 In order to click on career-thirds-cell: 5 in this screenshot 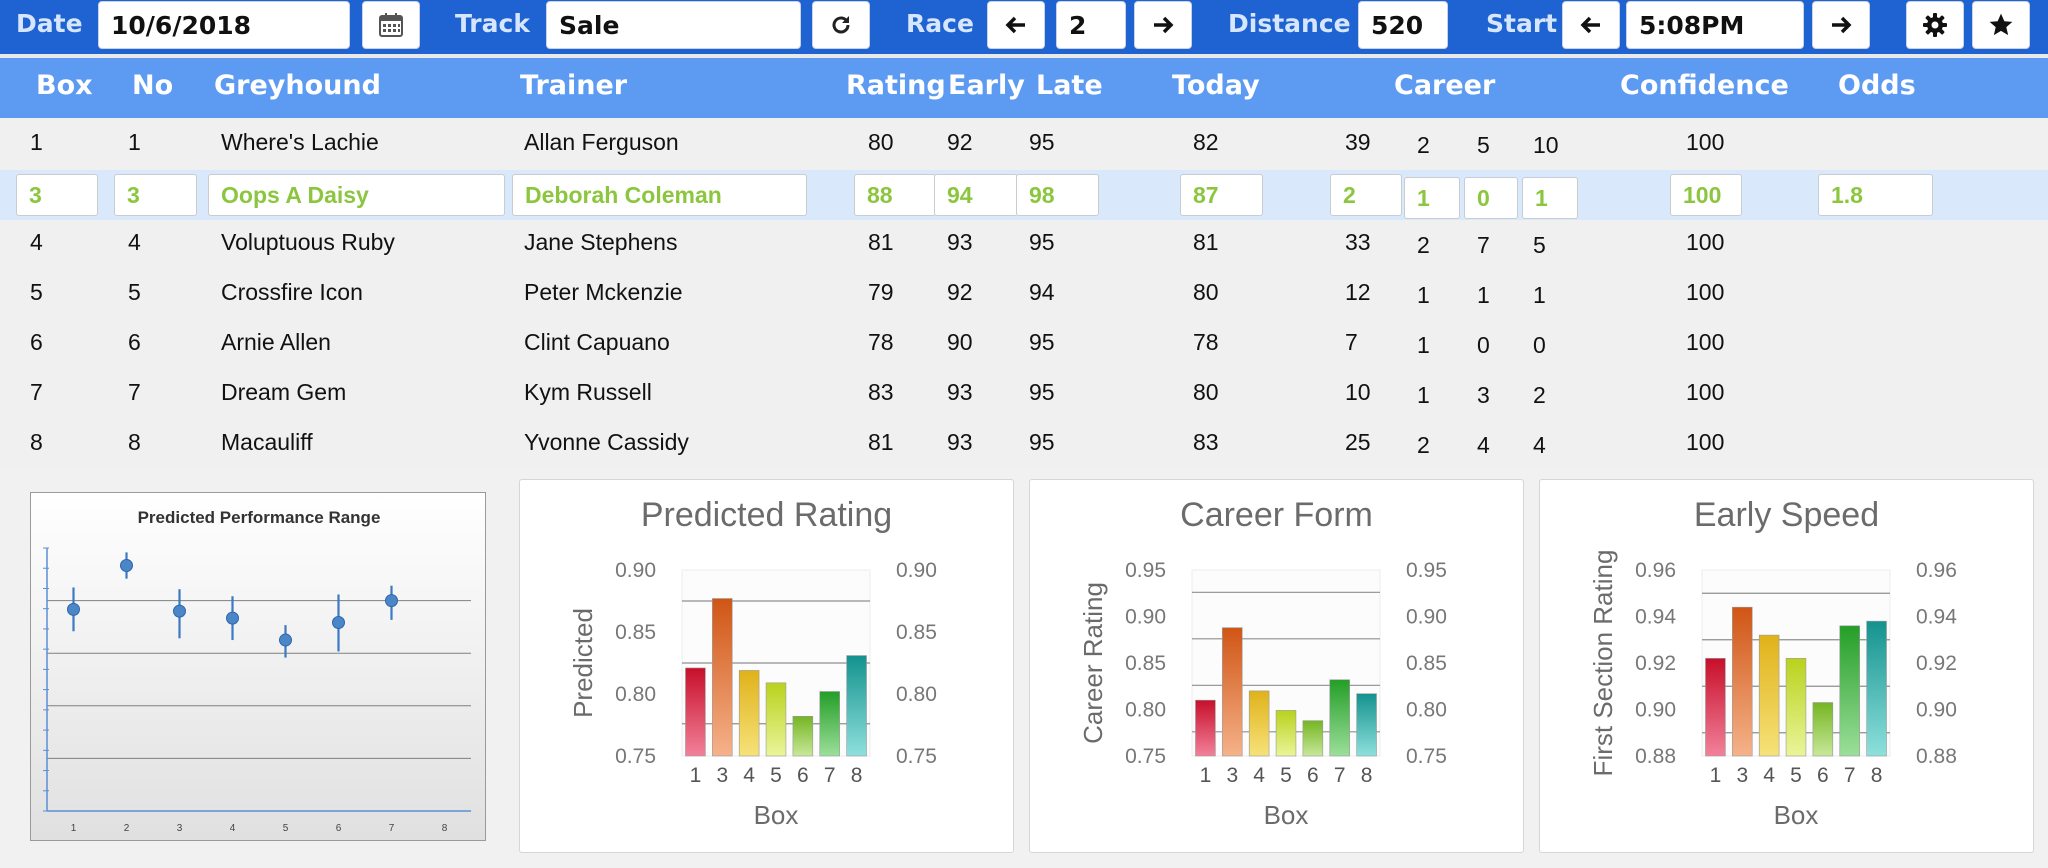, I will do `click(1539, 245)`.